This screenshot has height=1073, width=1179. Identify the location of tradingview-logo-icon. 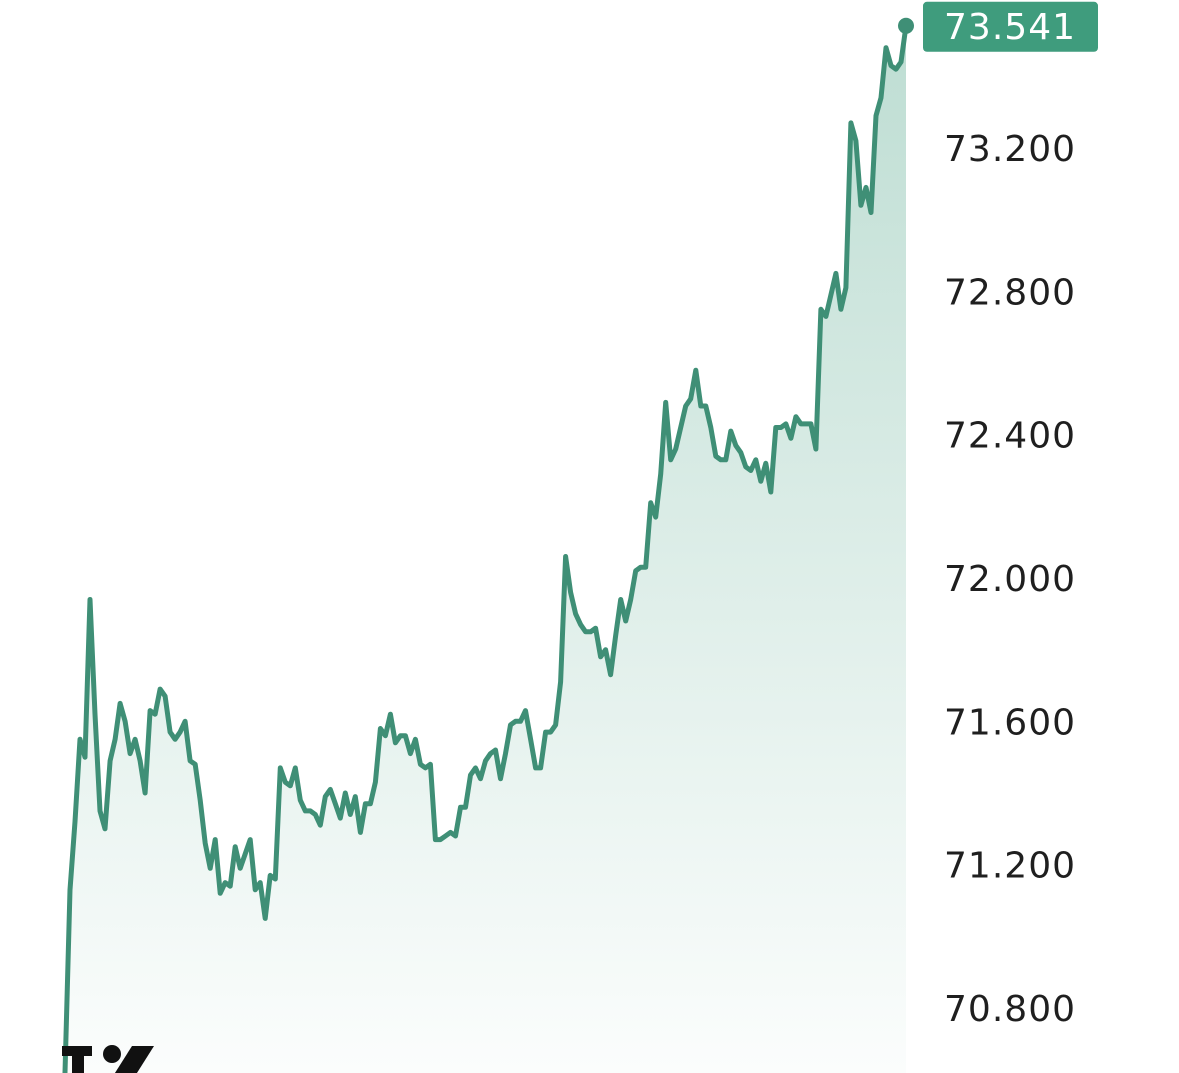
(112, 1058).